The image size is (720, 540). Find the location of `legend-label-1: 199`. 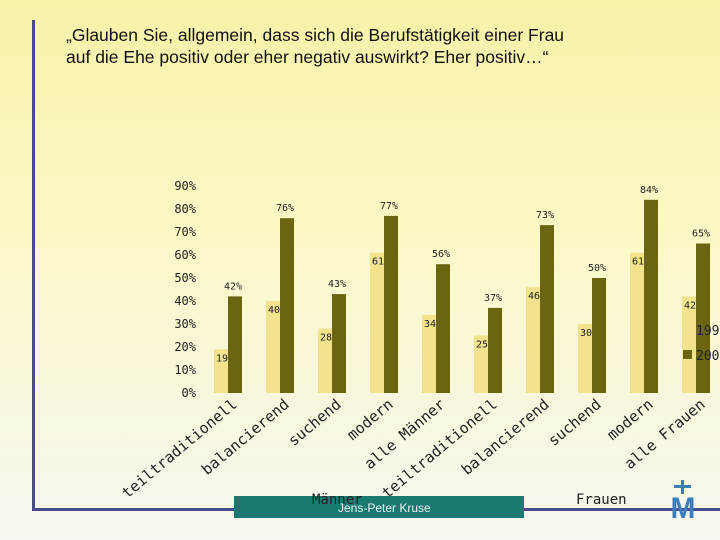

legend-label-1: 199 is located at coordinates (707, 331).